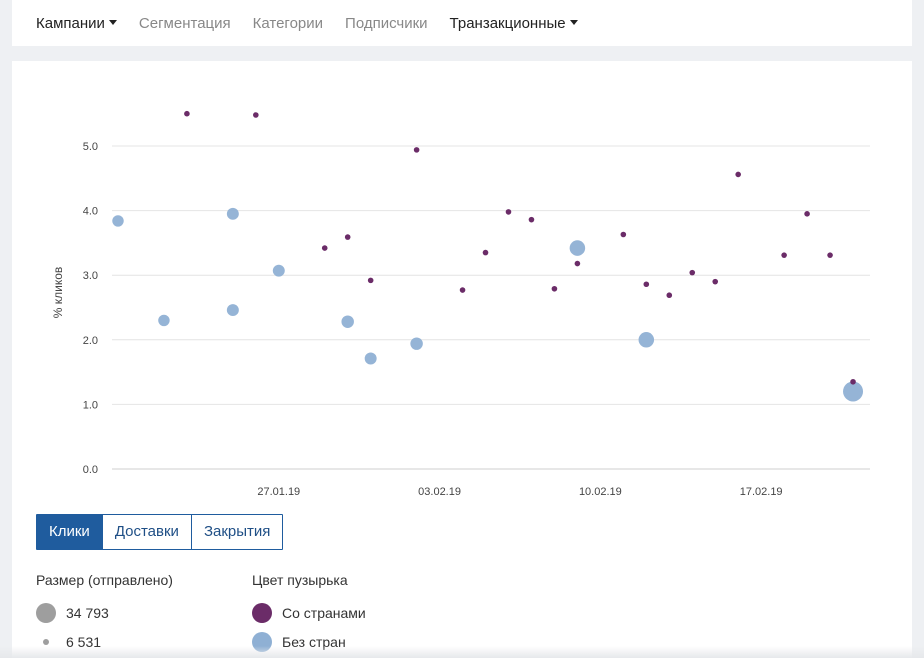 This screenshot has width=924, height=658. I want to click on x-tick-label: 17.02.19, so click(761, 492).